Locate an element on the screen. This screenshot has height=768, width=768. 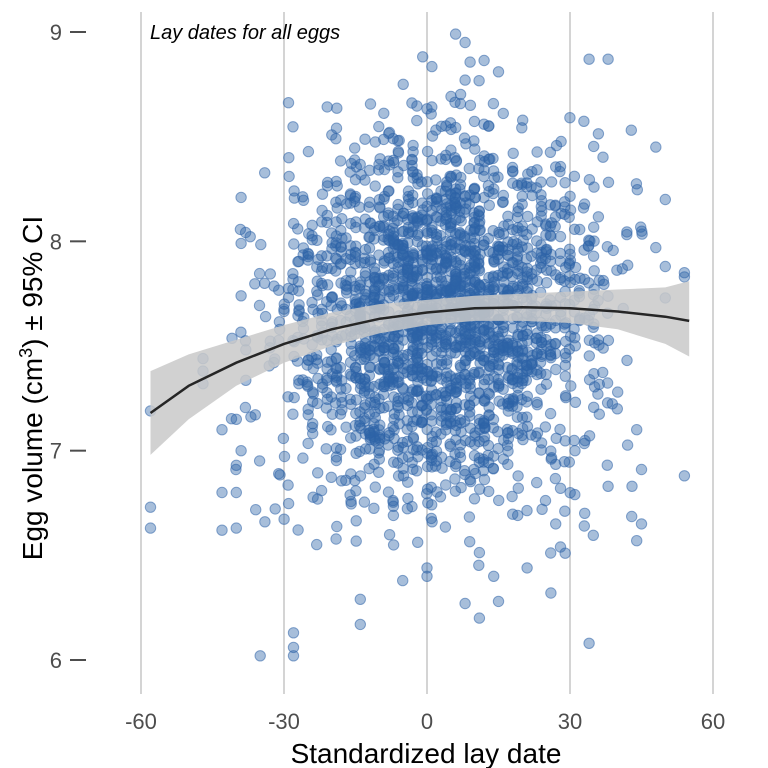
x-tick-label: 30 is located at coordinates (570, 721).